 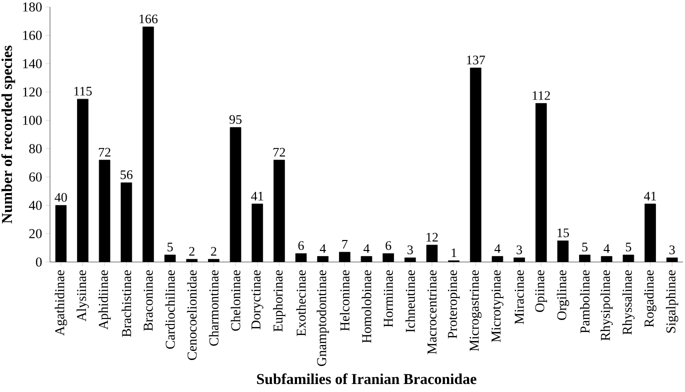 What do you see at coordinates (563, 233) in the screenshot?
I see `data-label: 15` at bounding box center [563, 233].